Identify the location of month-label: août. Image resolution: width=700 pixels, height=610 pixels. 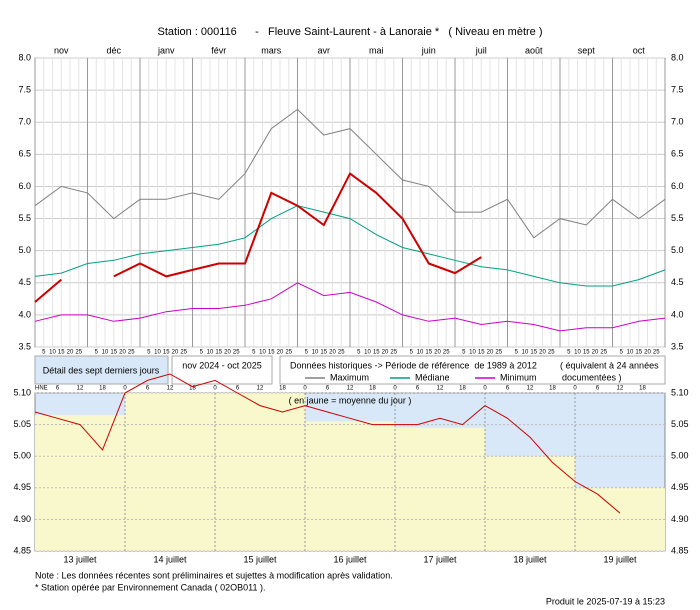
(534, 50).